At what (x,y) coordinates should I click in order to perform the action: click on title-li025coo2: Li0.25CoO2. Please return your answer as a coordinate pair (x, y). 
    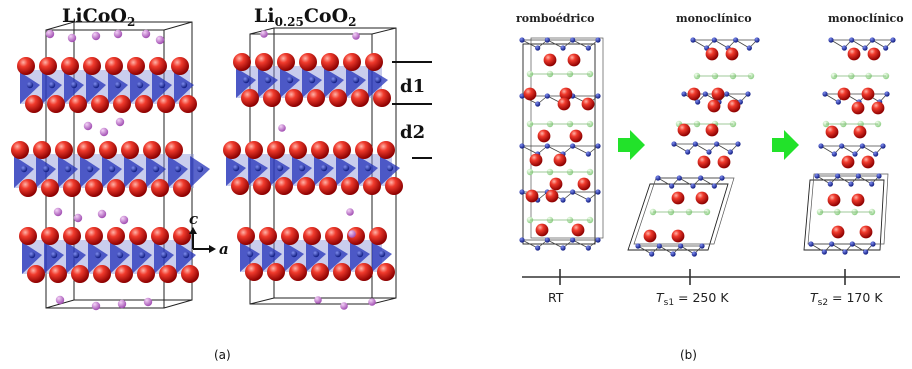
    Looking at the image, I should click on (305, 17).